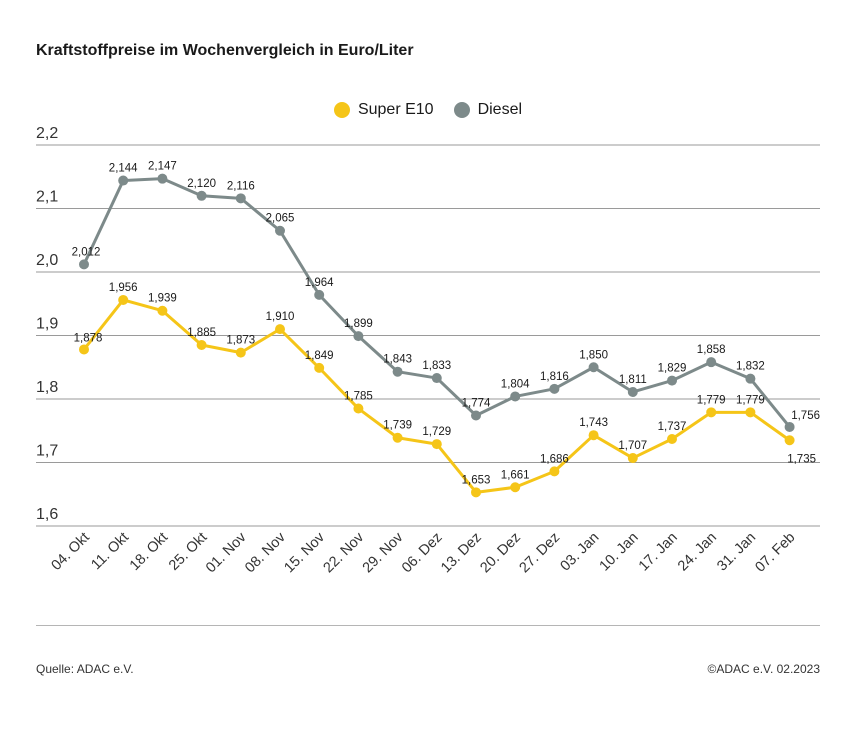 This screenshot has width=856, height=732. I want to click on legend-marker-super-e10, so click(341, 110).